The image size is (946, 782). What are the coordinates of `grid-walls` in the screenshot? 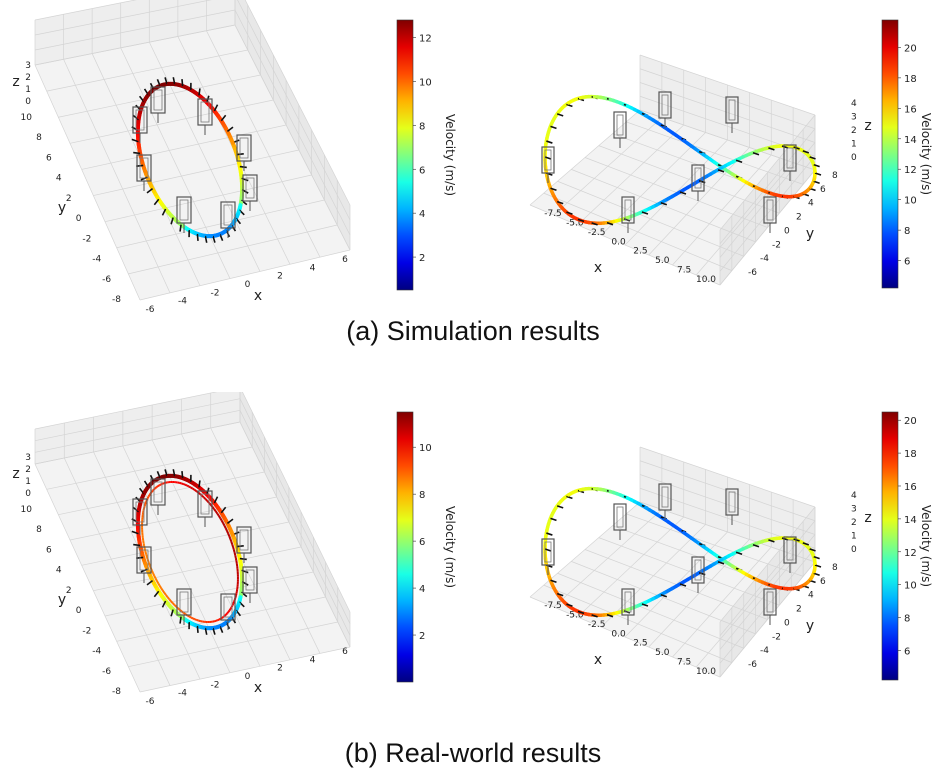 It's located at (192, 542).